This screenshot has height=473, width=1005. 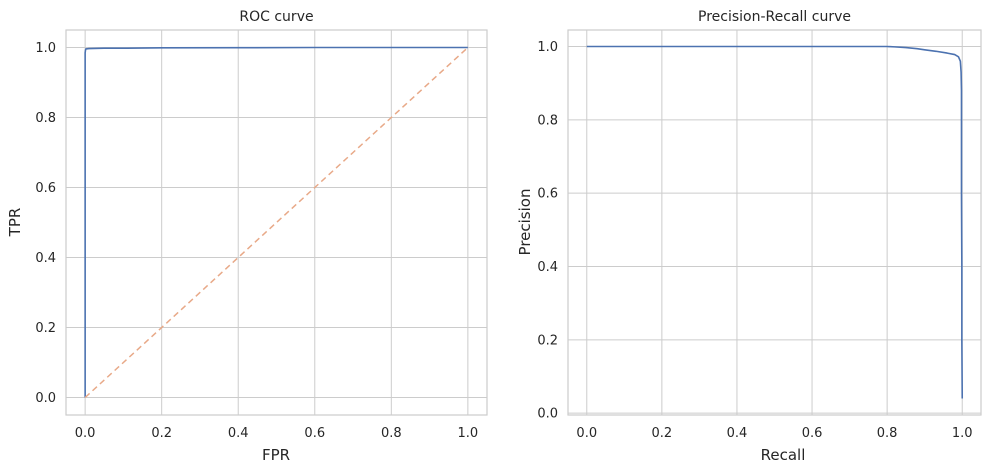 What do you see at coordinates (276, 17) in the screenshot?
I see `chart-title: ROC curve` at bounding box center [276, 17].